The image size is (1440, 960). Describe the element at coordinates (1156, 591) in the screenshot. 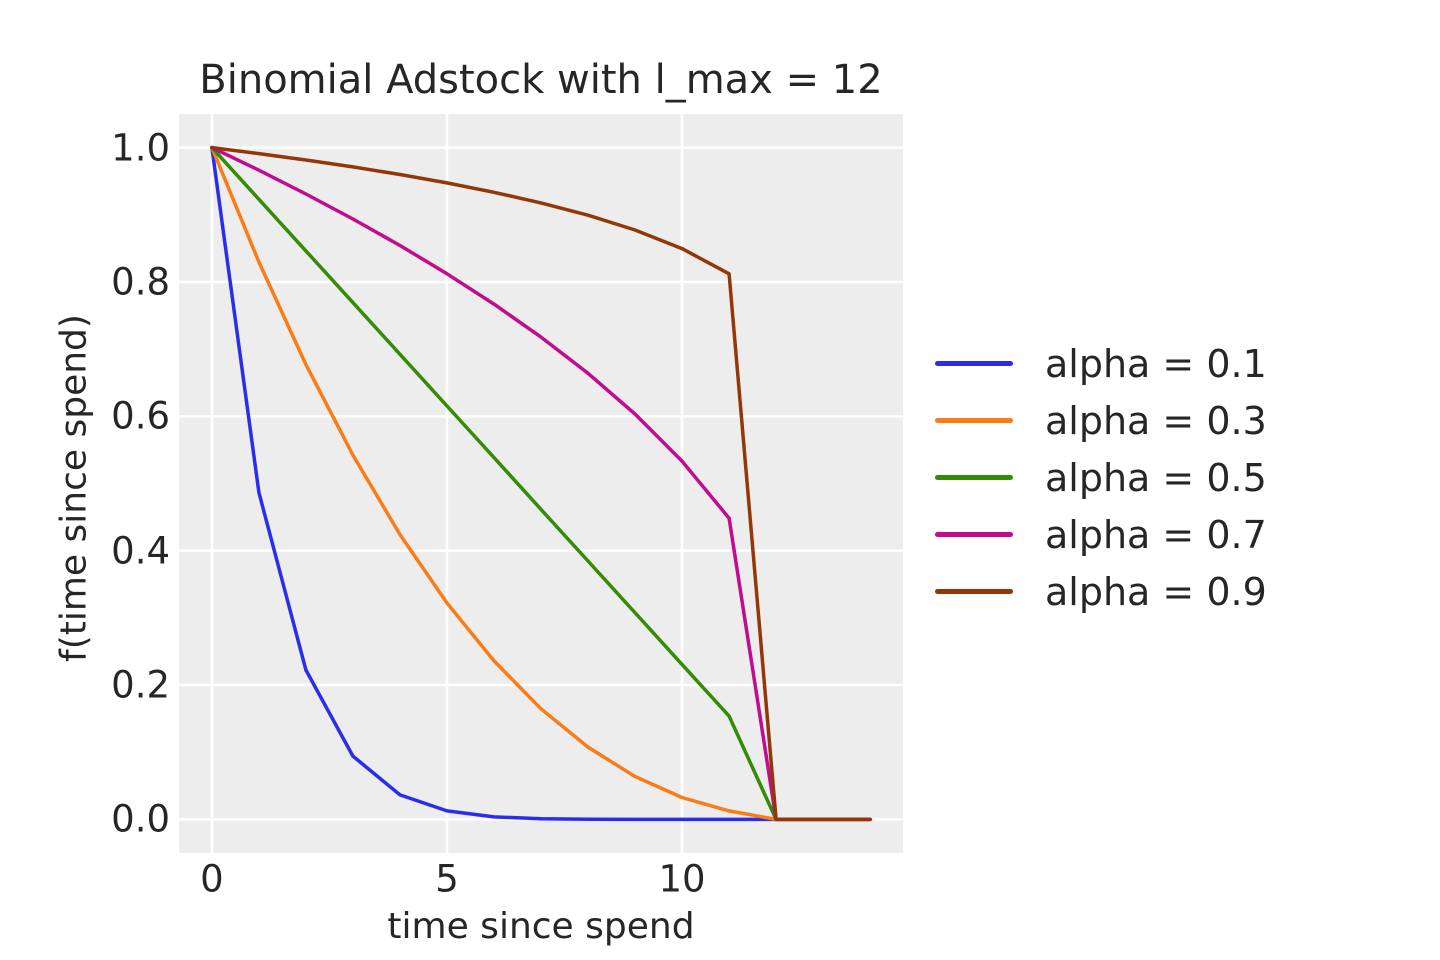

I see `legend-label: alpha = 0.9` at that location.